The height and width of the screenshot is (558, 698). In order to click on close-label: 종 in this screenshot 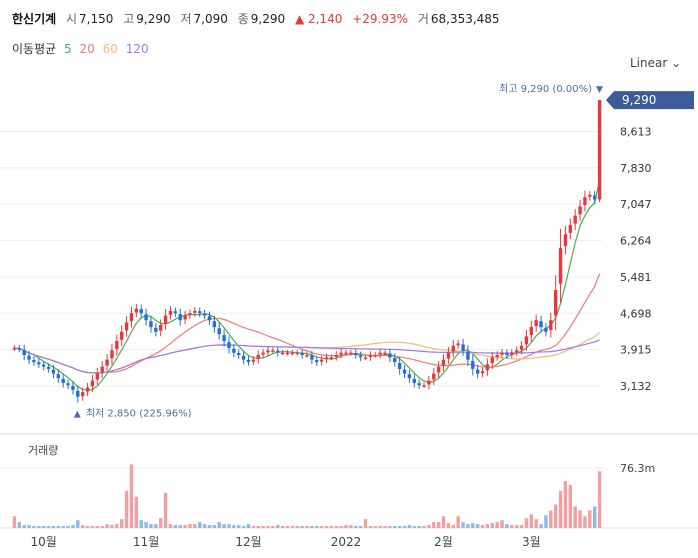, I will do `click(243, 19)`.